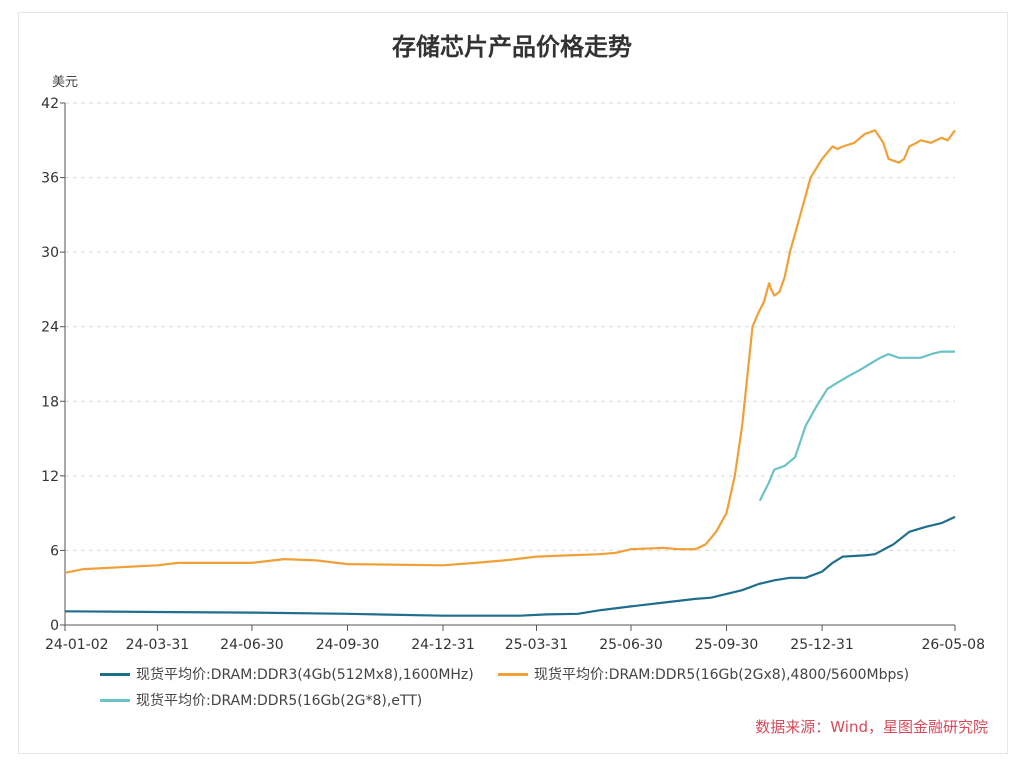  What do you see at coordinates (871, 727) in the screenshot?
I see `data-source: 数据来源：Wind，星图金融研究院` at bounding box center [871, 727].